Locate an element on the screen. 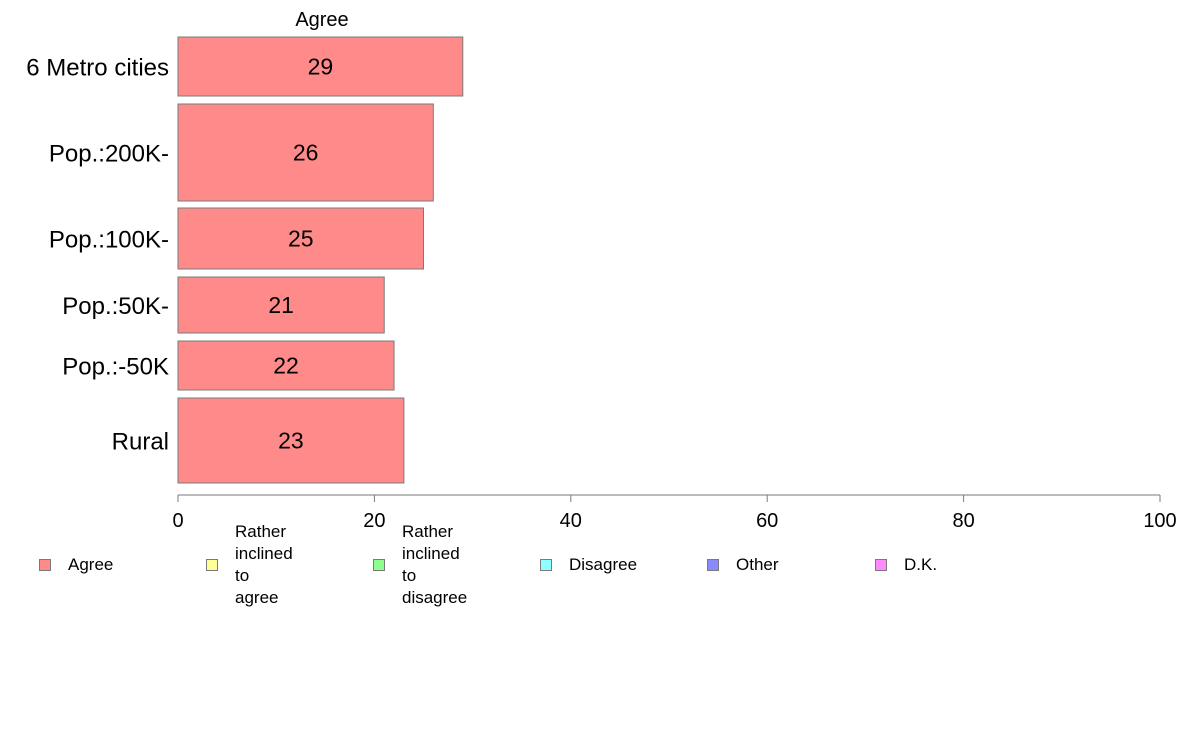 This screenshot has height=741, width=1188. category-label: Pop.:-50K is located at coordinates (115, 367).